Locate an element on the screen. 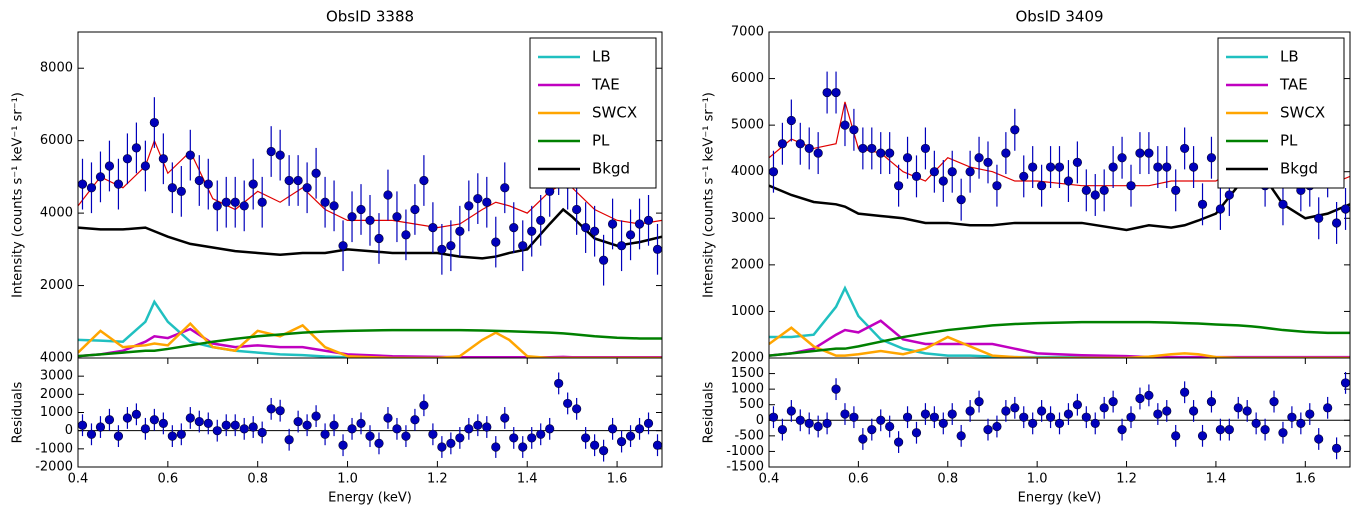  x-tick-label: 1.0 is located at coordinates (347, 479).